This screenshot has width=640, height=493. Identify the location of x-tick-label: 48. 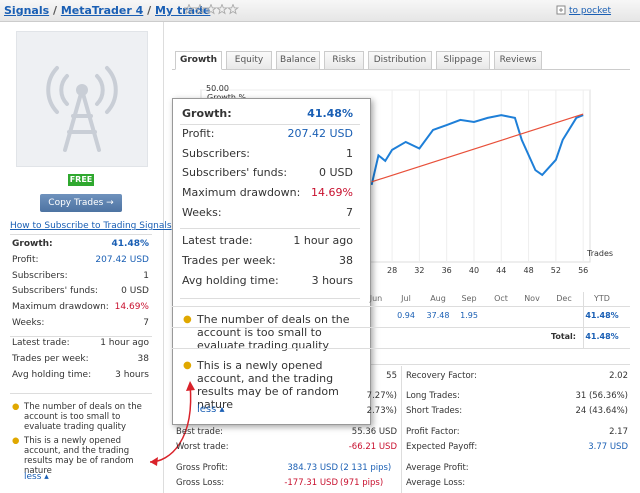
(528, 270).